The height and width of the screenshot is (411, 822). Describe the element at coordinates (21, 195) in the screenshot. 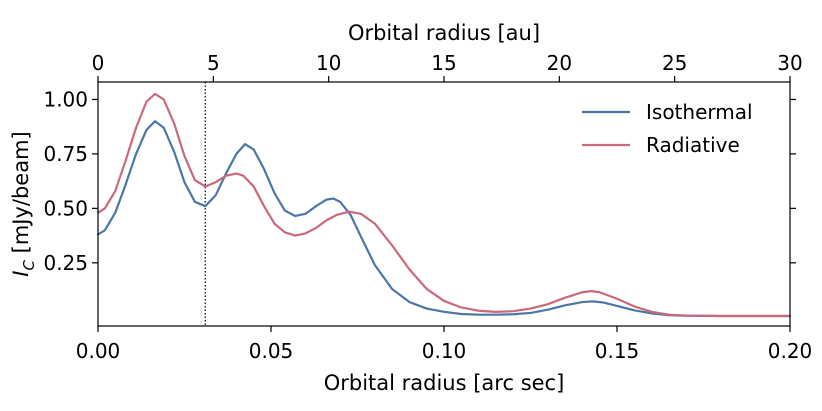

I see `y-axis-title-unit: [mJy/beam]` at that location.